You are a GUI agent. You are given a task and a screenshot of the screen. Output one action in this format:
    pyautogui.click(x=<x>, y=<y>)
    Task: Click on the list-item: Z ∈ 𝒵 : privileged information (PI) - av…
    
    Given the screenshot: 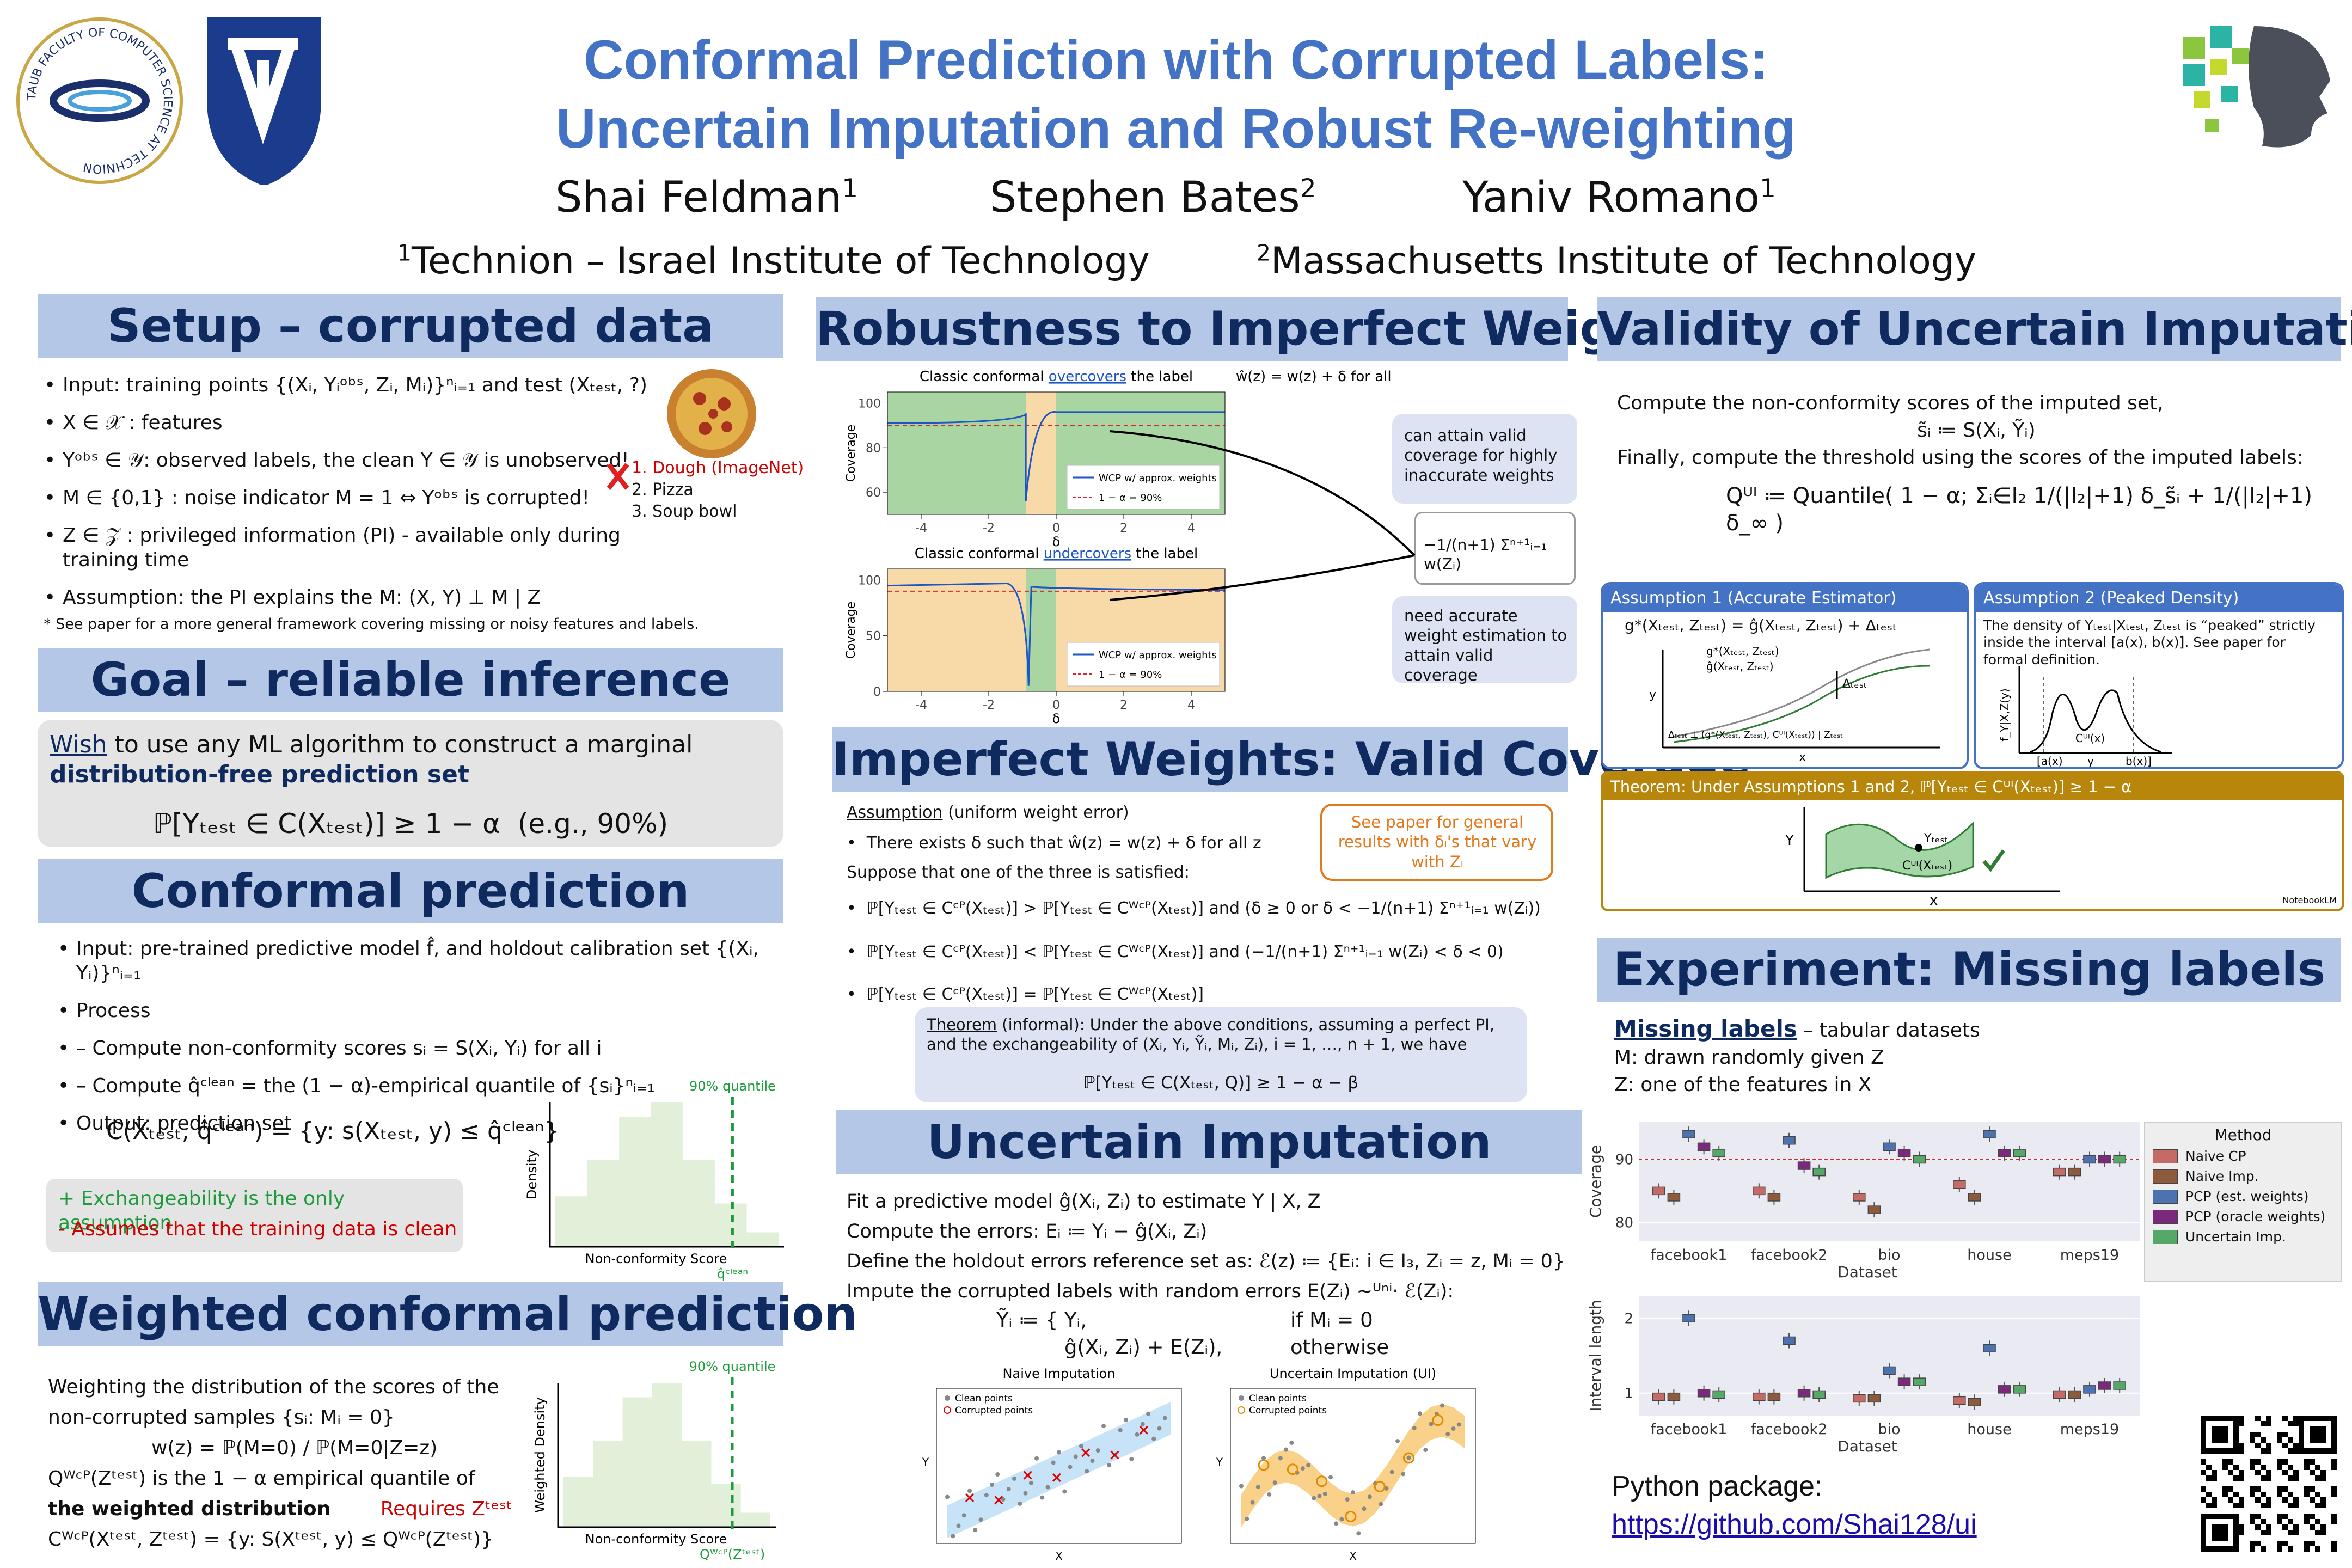 What is the action you would take?
    pyautogui.click(x=351, y=547)
    